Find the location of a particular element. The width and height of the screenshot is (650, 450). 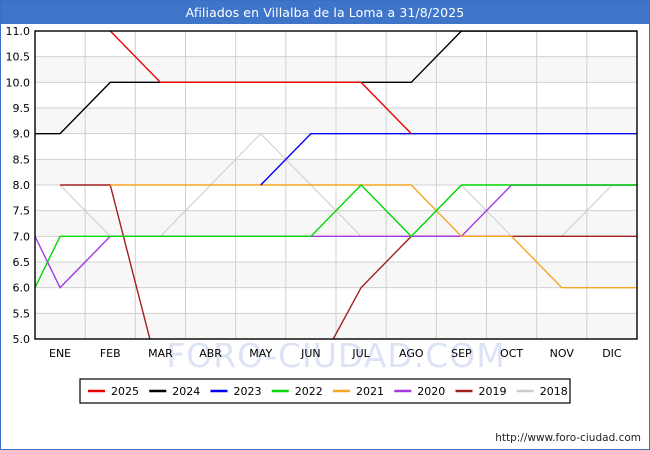

legend-label-2024: 2024 is located at coordinates (186, 391).